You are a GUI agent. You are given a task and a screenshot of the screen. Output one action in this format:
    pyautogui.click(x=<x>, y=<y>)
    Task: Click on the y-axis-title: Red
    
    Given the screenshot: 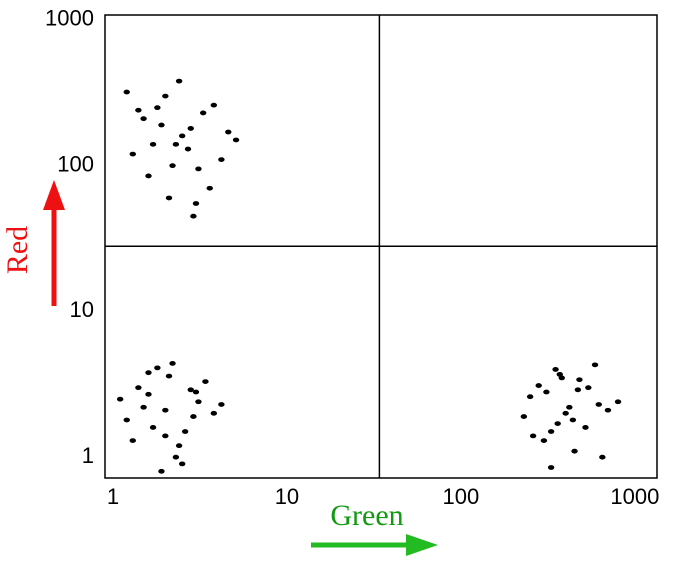 What is the action you would take?
    pyautogui.click(x=17, y=250)
    